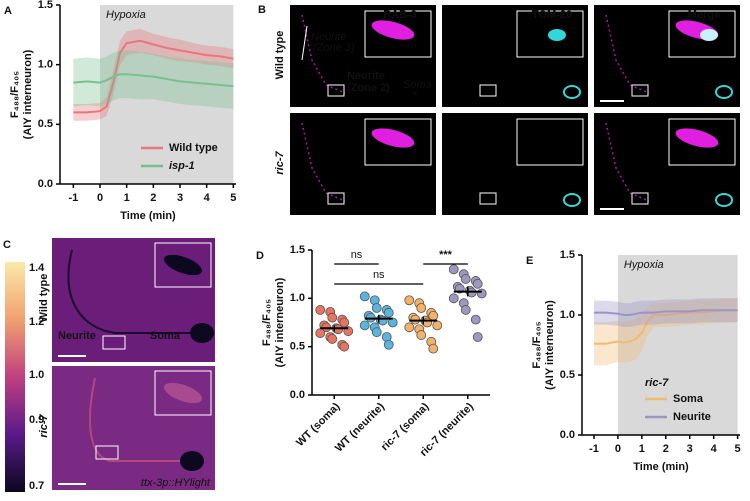 The image size is (750, 501). Describe the element at coordinates (204, 338) in the screenshot. I see `soma-star: *` at that location.